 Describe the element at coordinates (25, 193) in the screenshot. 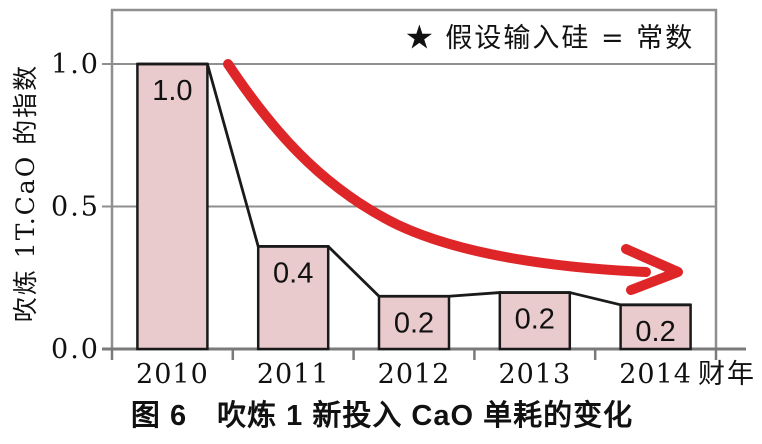

I see `y-axis-label: 吹炼 1T.CaO 的指数` at that location.